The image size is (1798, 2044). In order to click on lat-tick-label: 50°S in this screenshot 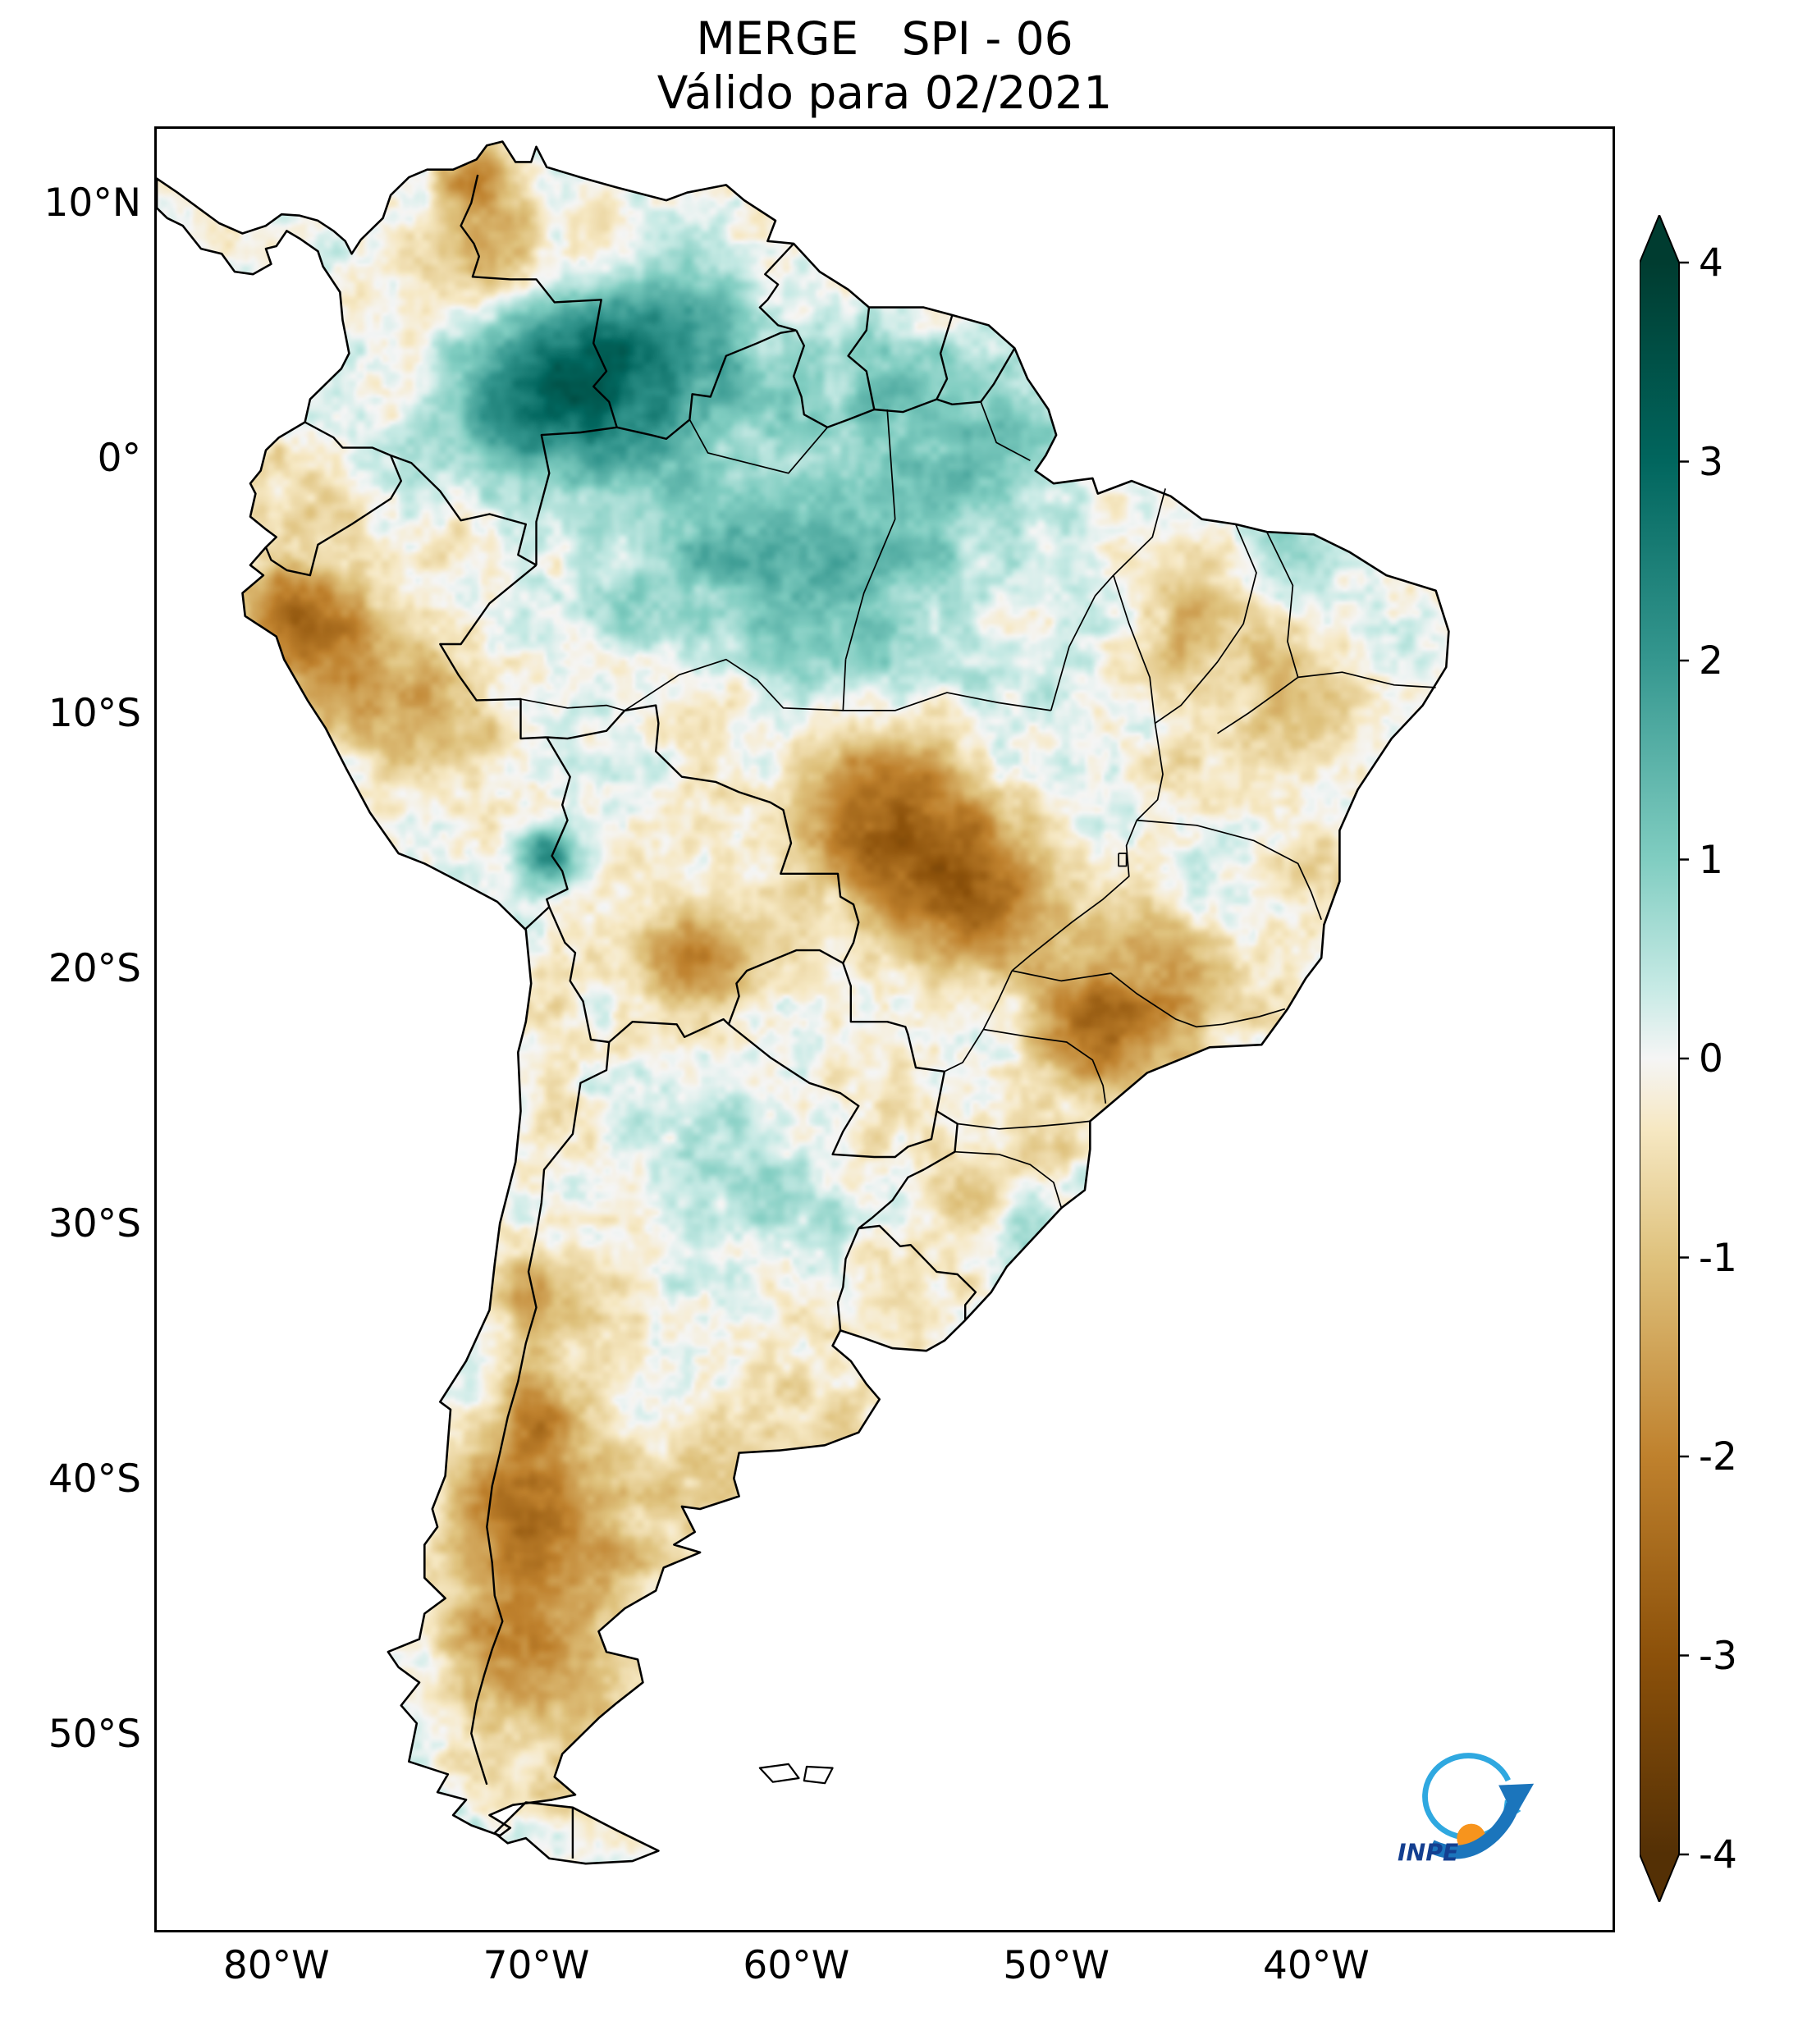, I will do `click(94, 1734)`.